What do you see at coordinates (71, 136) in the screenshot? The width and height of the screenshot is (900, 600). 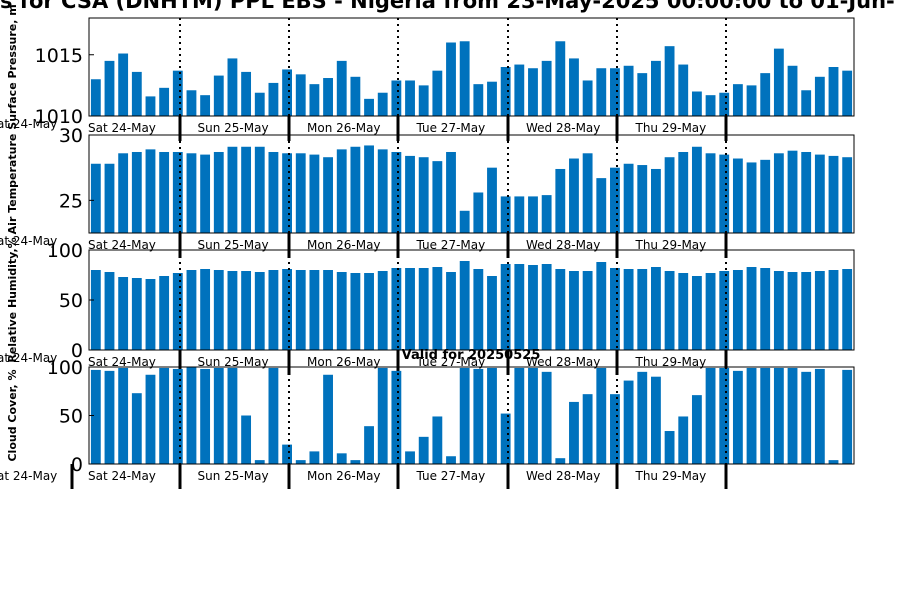 I see `y-tick-label: 30` at bounding box center [71, 136].